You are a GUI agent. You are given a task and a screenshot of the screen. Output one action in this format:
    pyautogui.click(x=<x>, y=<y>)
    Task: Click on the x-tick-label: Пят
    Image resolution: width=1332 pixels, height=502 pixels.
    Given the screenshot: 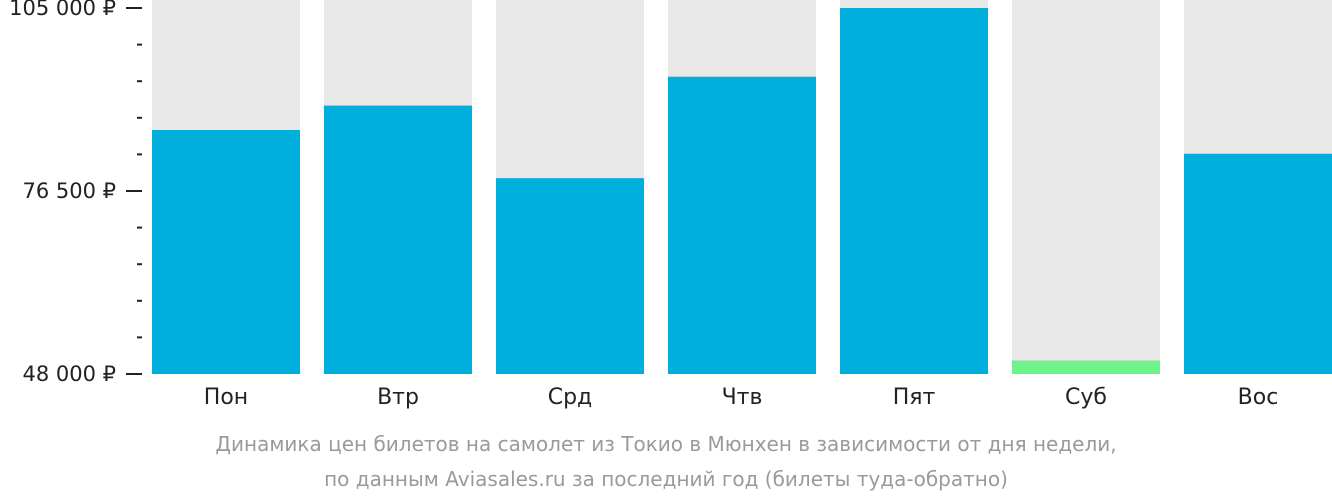 What is the action you would take?
    pyautogui.click(x=914, y=397)
    